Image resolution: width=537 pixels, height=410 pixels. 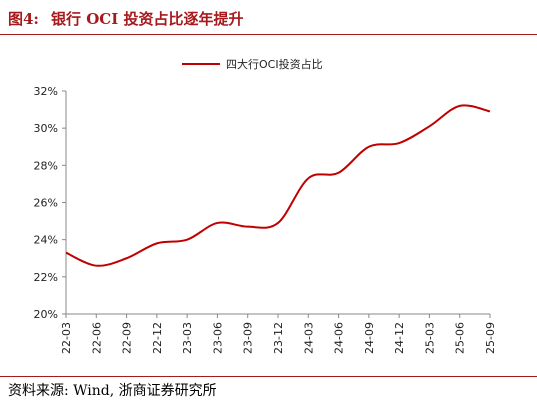 What do you see at coordinates (268, 376) in the screenshot?
I see `footer-rule` at bounding box center [268, 376].